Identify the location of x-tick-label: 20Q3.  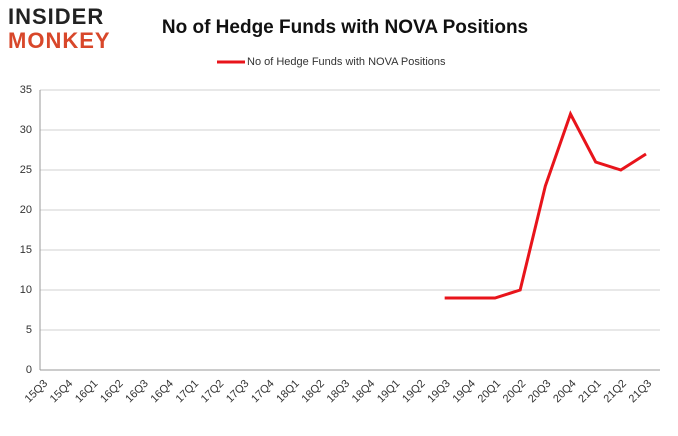
(540, 392).